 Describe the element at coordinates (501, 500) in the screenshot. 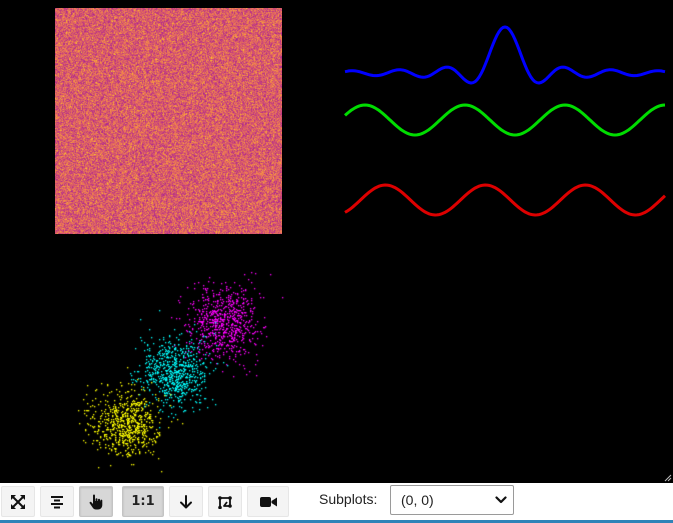

I see `chevron-down-icon` at that location.